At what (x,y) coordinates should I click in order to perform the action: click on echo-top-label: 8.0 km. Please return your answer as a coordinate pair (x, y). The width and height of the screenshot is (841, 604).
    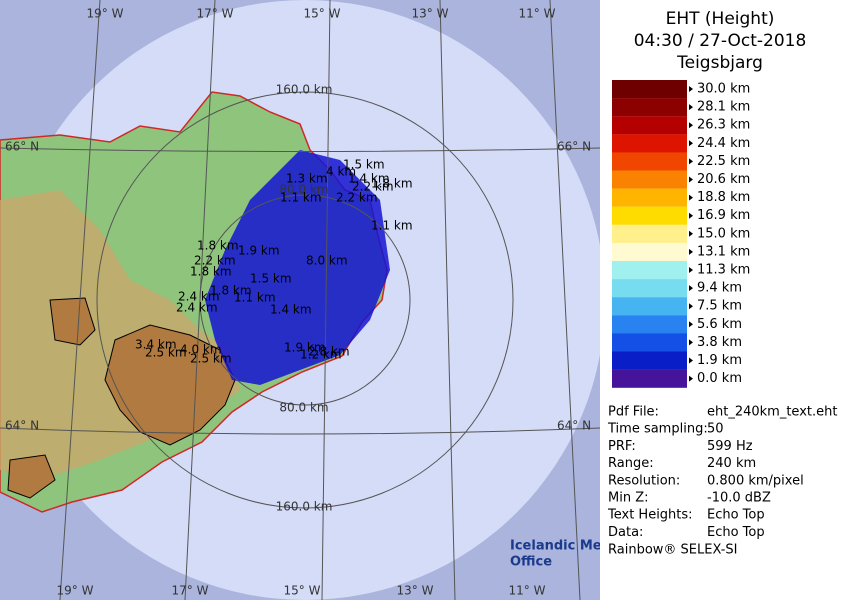
    Looking at the image, I should click on (327, 261).